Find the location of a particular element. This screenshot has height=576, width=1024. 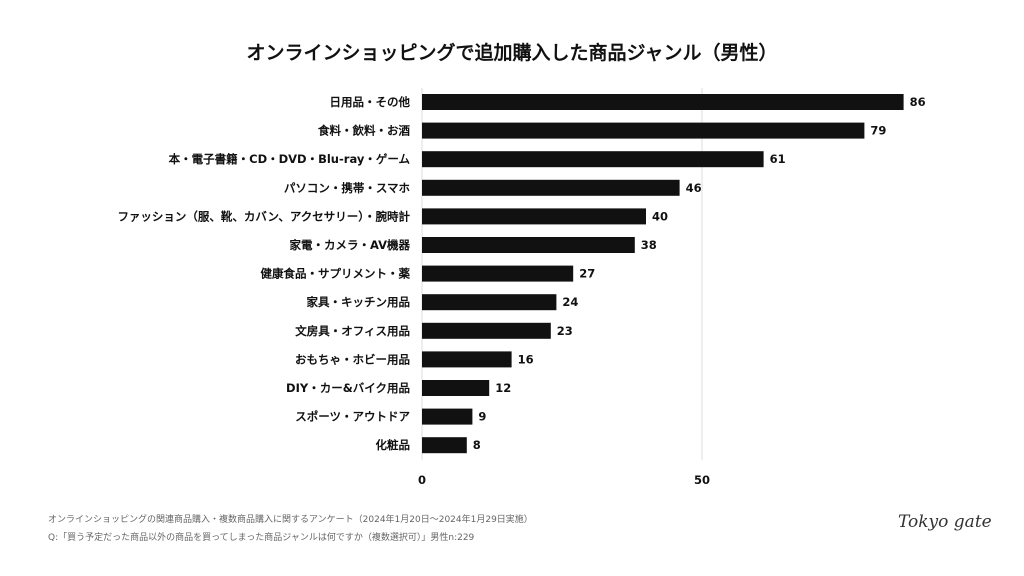

value-label: 24 is located at coordinates (570, 302).